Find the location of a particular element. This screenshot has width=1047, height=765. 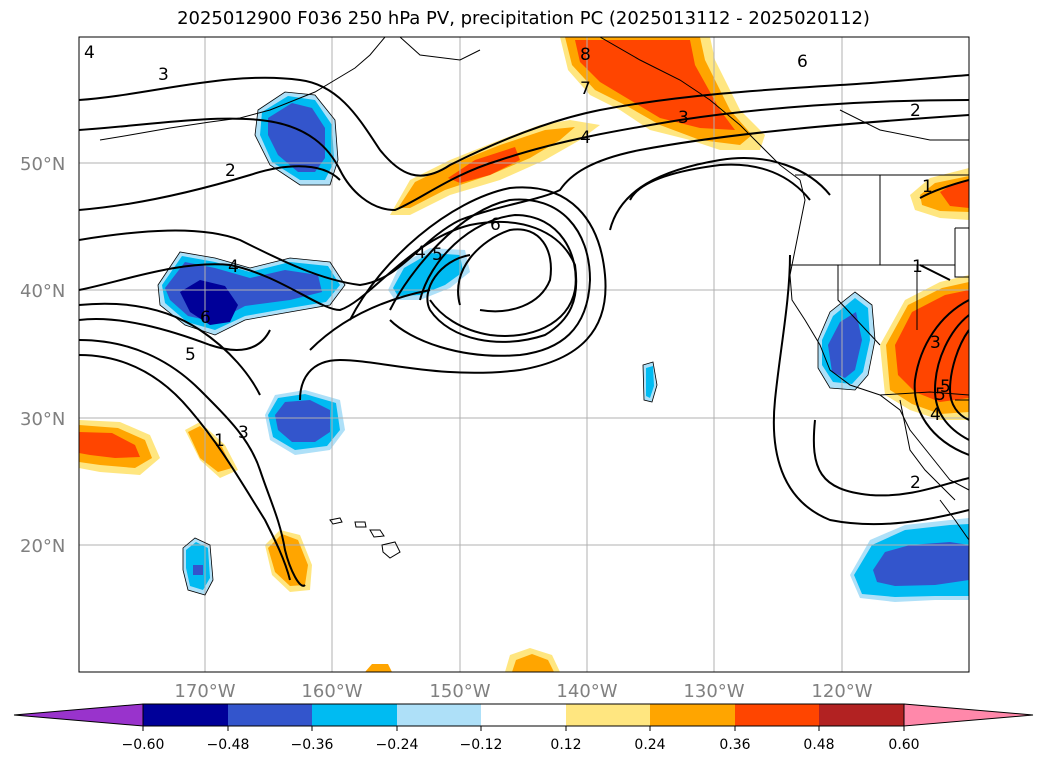

colorbar-tick-label: −0.24 is located at coordinates (397, 745).